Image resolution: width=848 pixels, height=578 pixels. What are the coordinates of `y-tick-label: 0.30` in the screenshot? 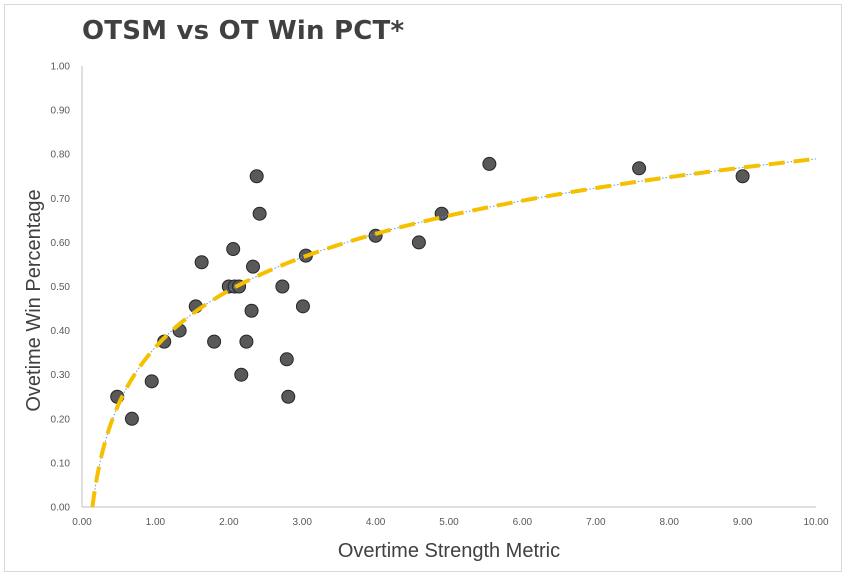 It's located at (61, 375).